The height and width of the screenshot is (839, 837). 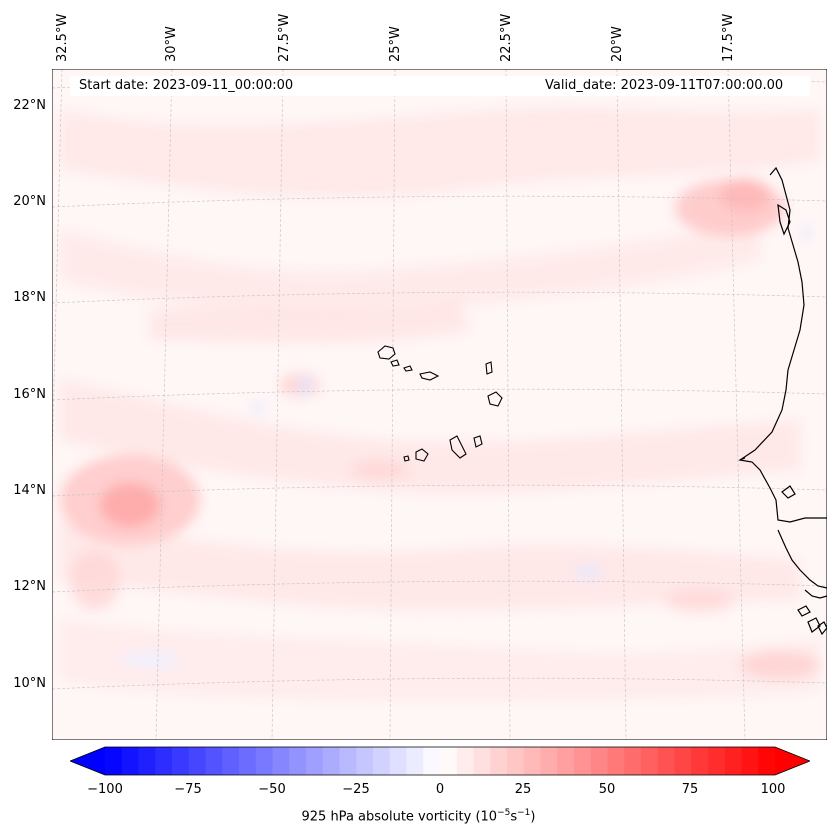 I want to click on lat-label-12n: 12°N, so click(x=29, y=586).